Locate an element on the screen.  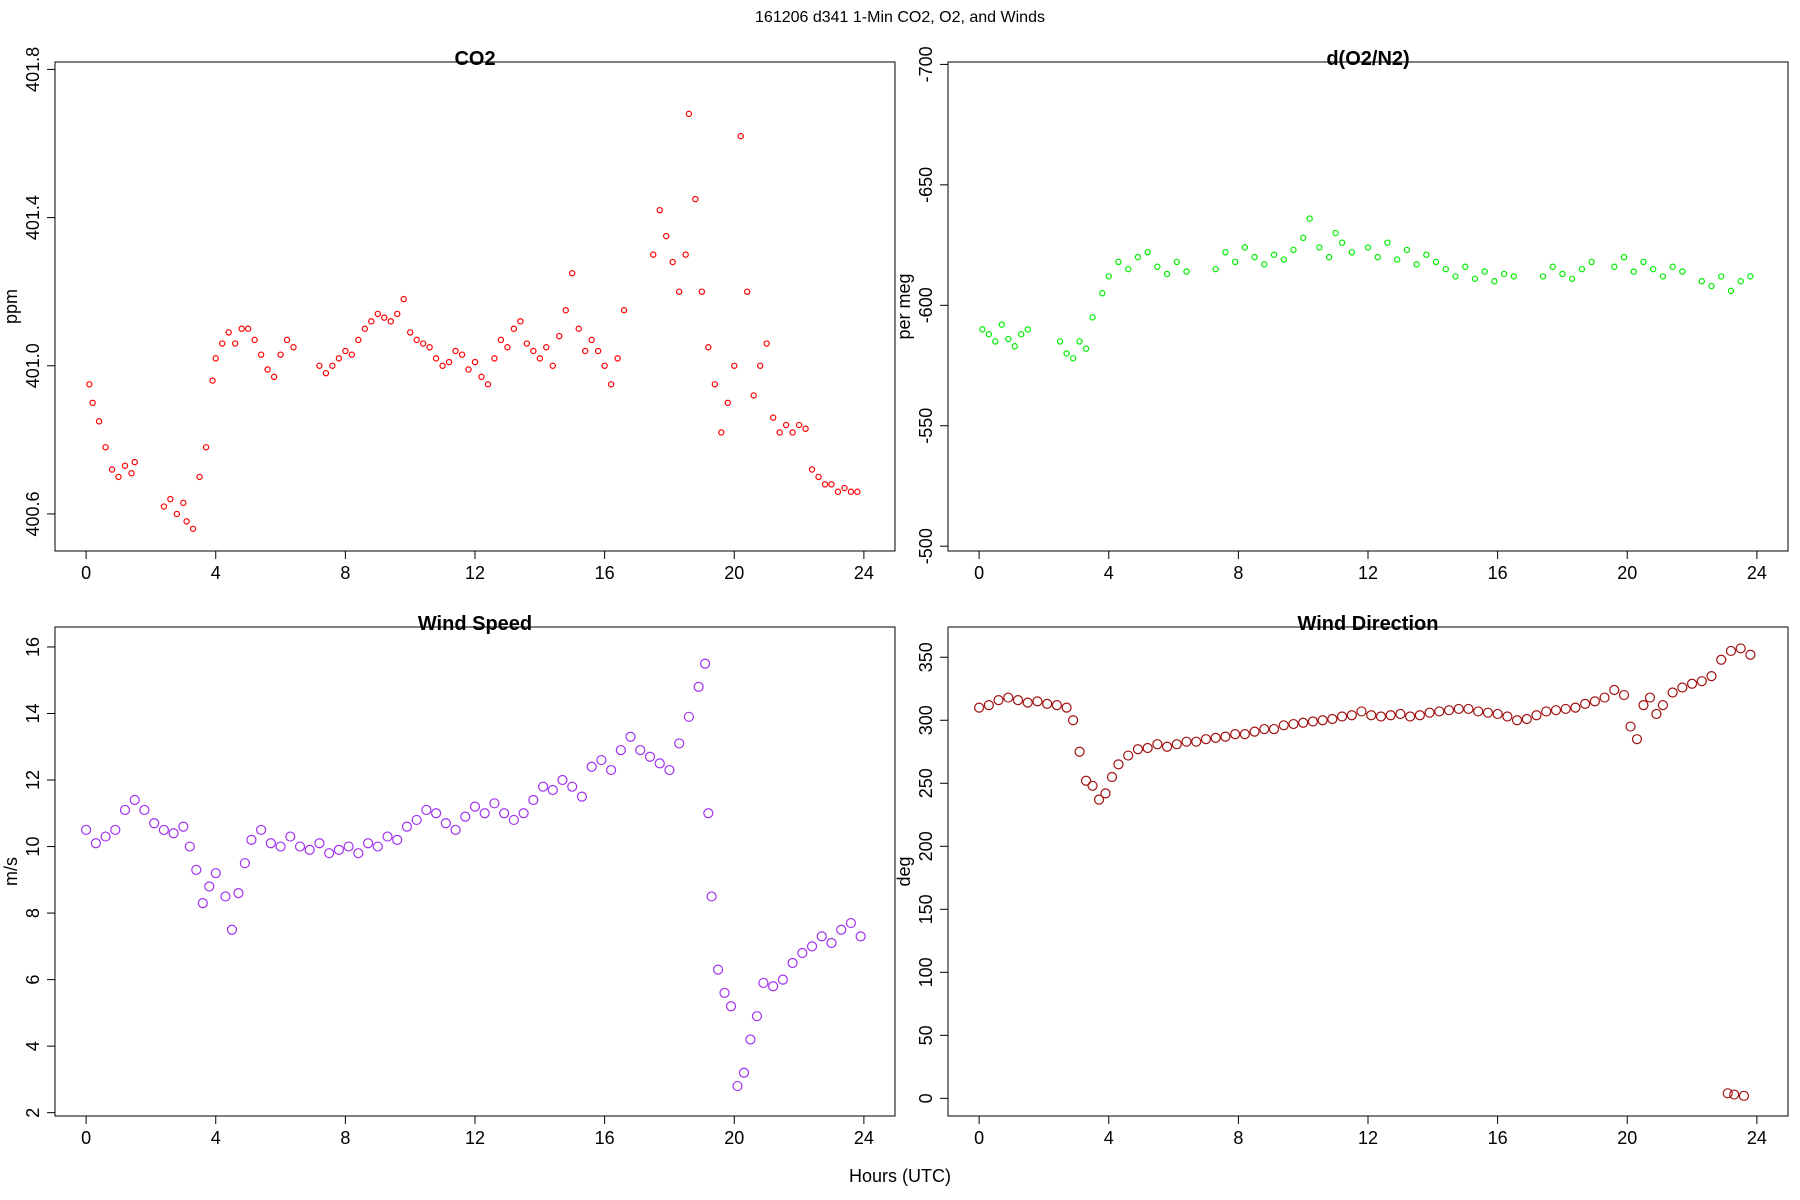
wdir-title: Wind Direction is located at coordinates (1368, 624).